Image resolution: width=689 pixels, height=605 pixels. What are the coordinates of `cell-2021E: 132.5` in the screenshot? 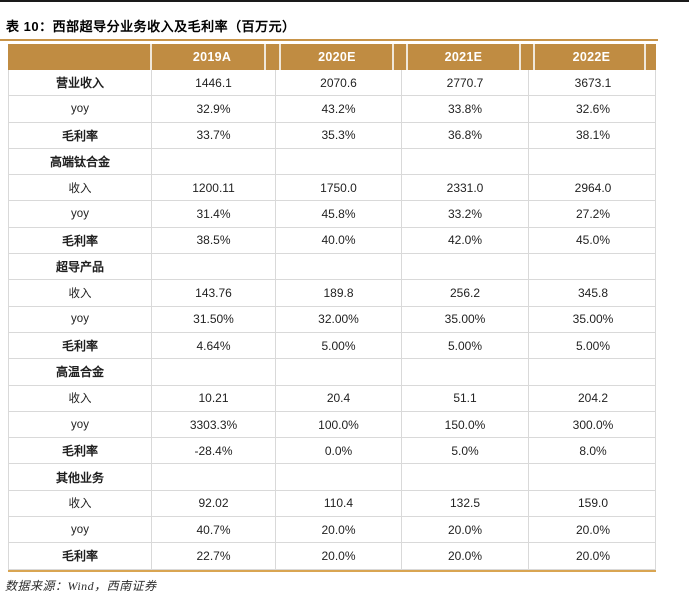 It's located at (464, 503).